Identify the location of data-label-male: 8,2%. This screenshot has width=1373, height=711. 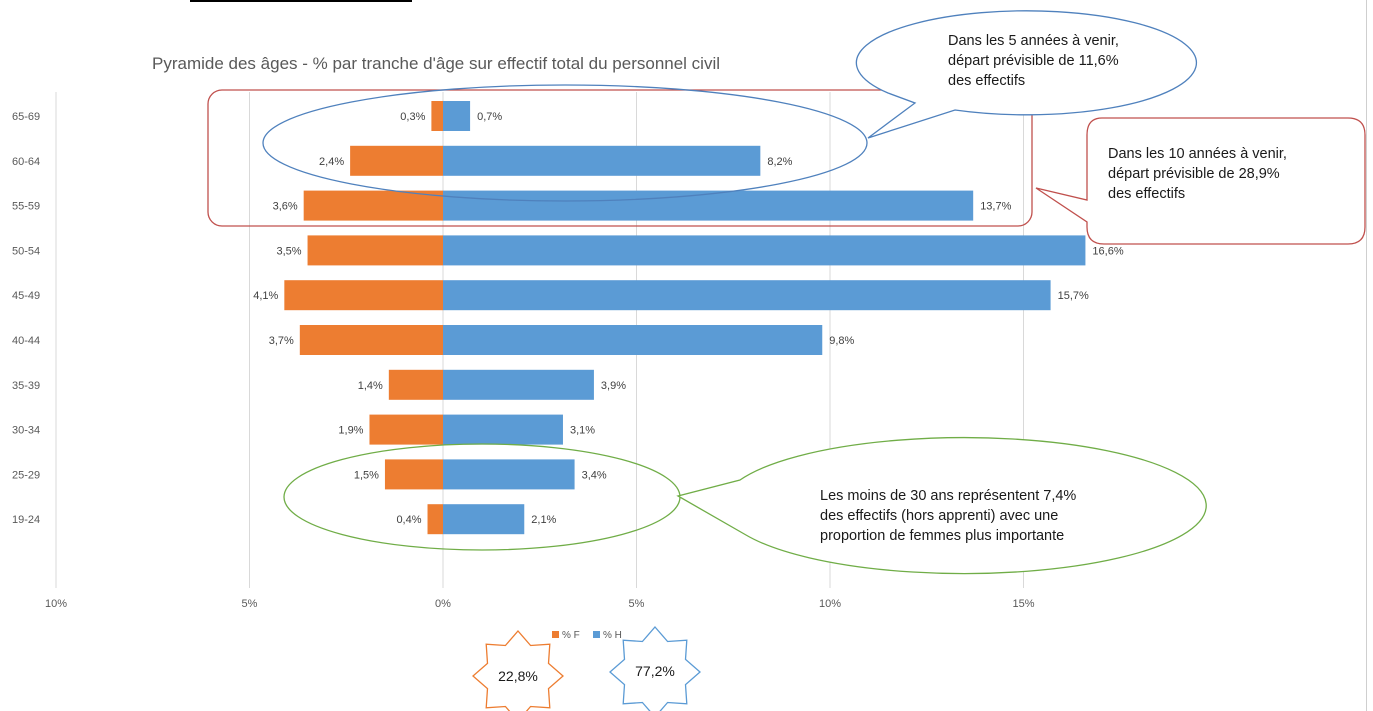
(779, 162).